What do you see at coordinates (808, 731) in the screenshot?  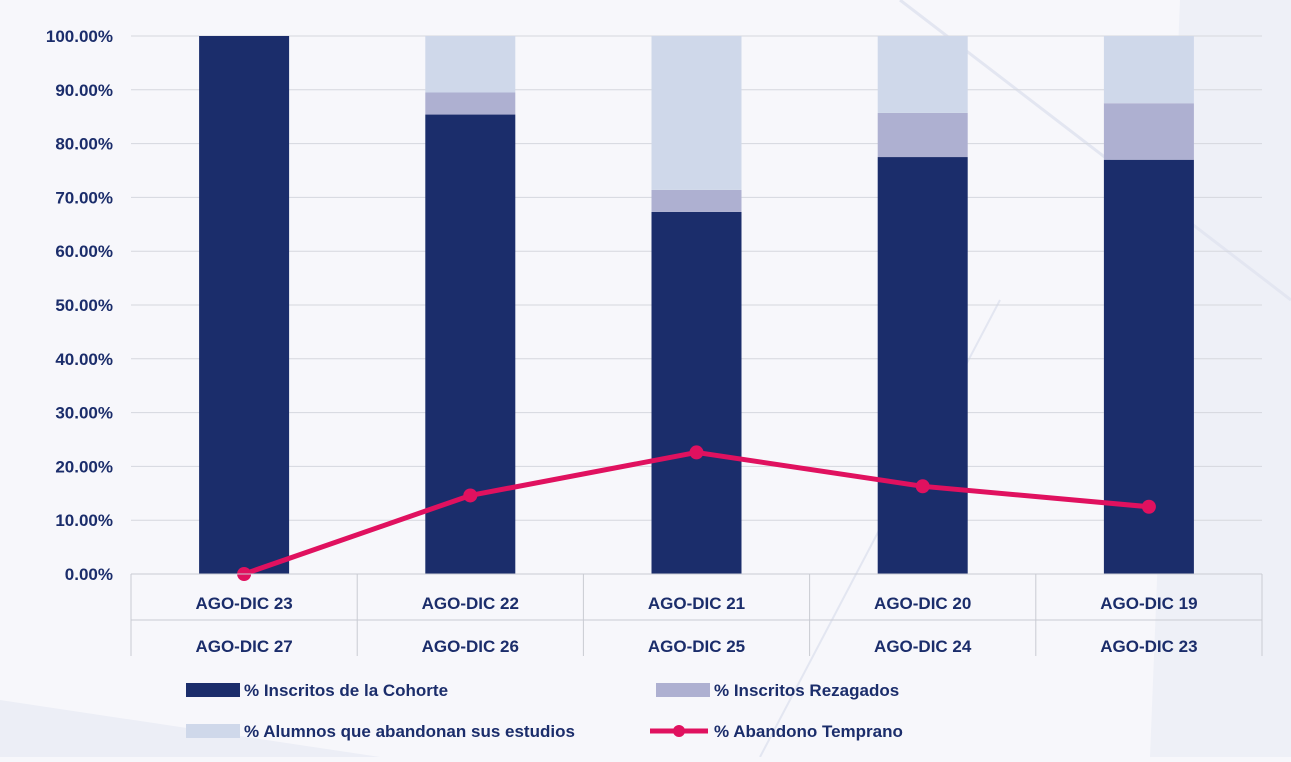 I see `legend-label: % Abandono Temprano` at bounding box center [808, 731].